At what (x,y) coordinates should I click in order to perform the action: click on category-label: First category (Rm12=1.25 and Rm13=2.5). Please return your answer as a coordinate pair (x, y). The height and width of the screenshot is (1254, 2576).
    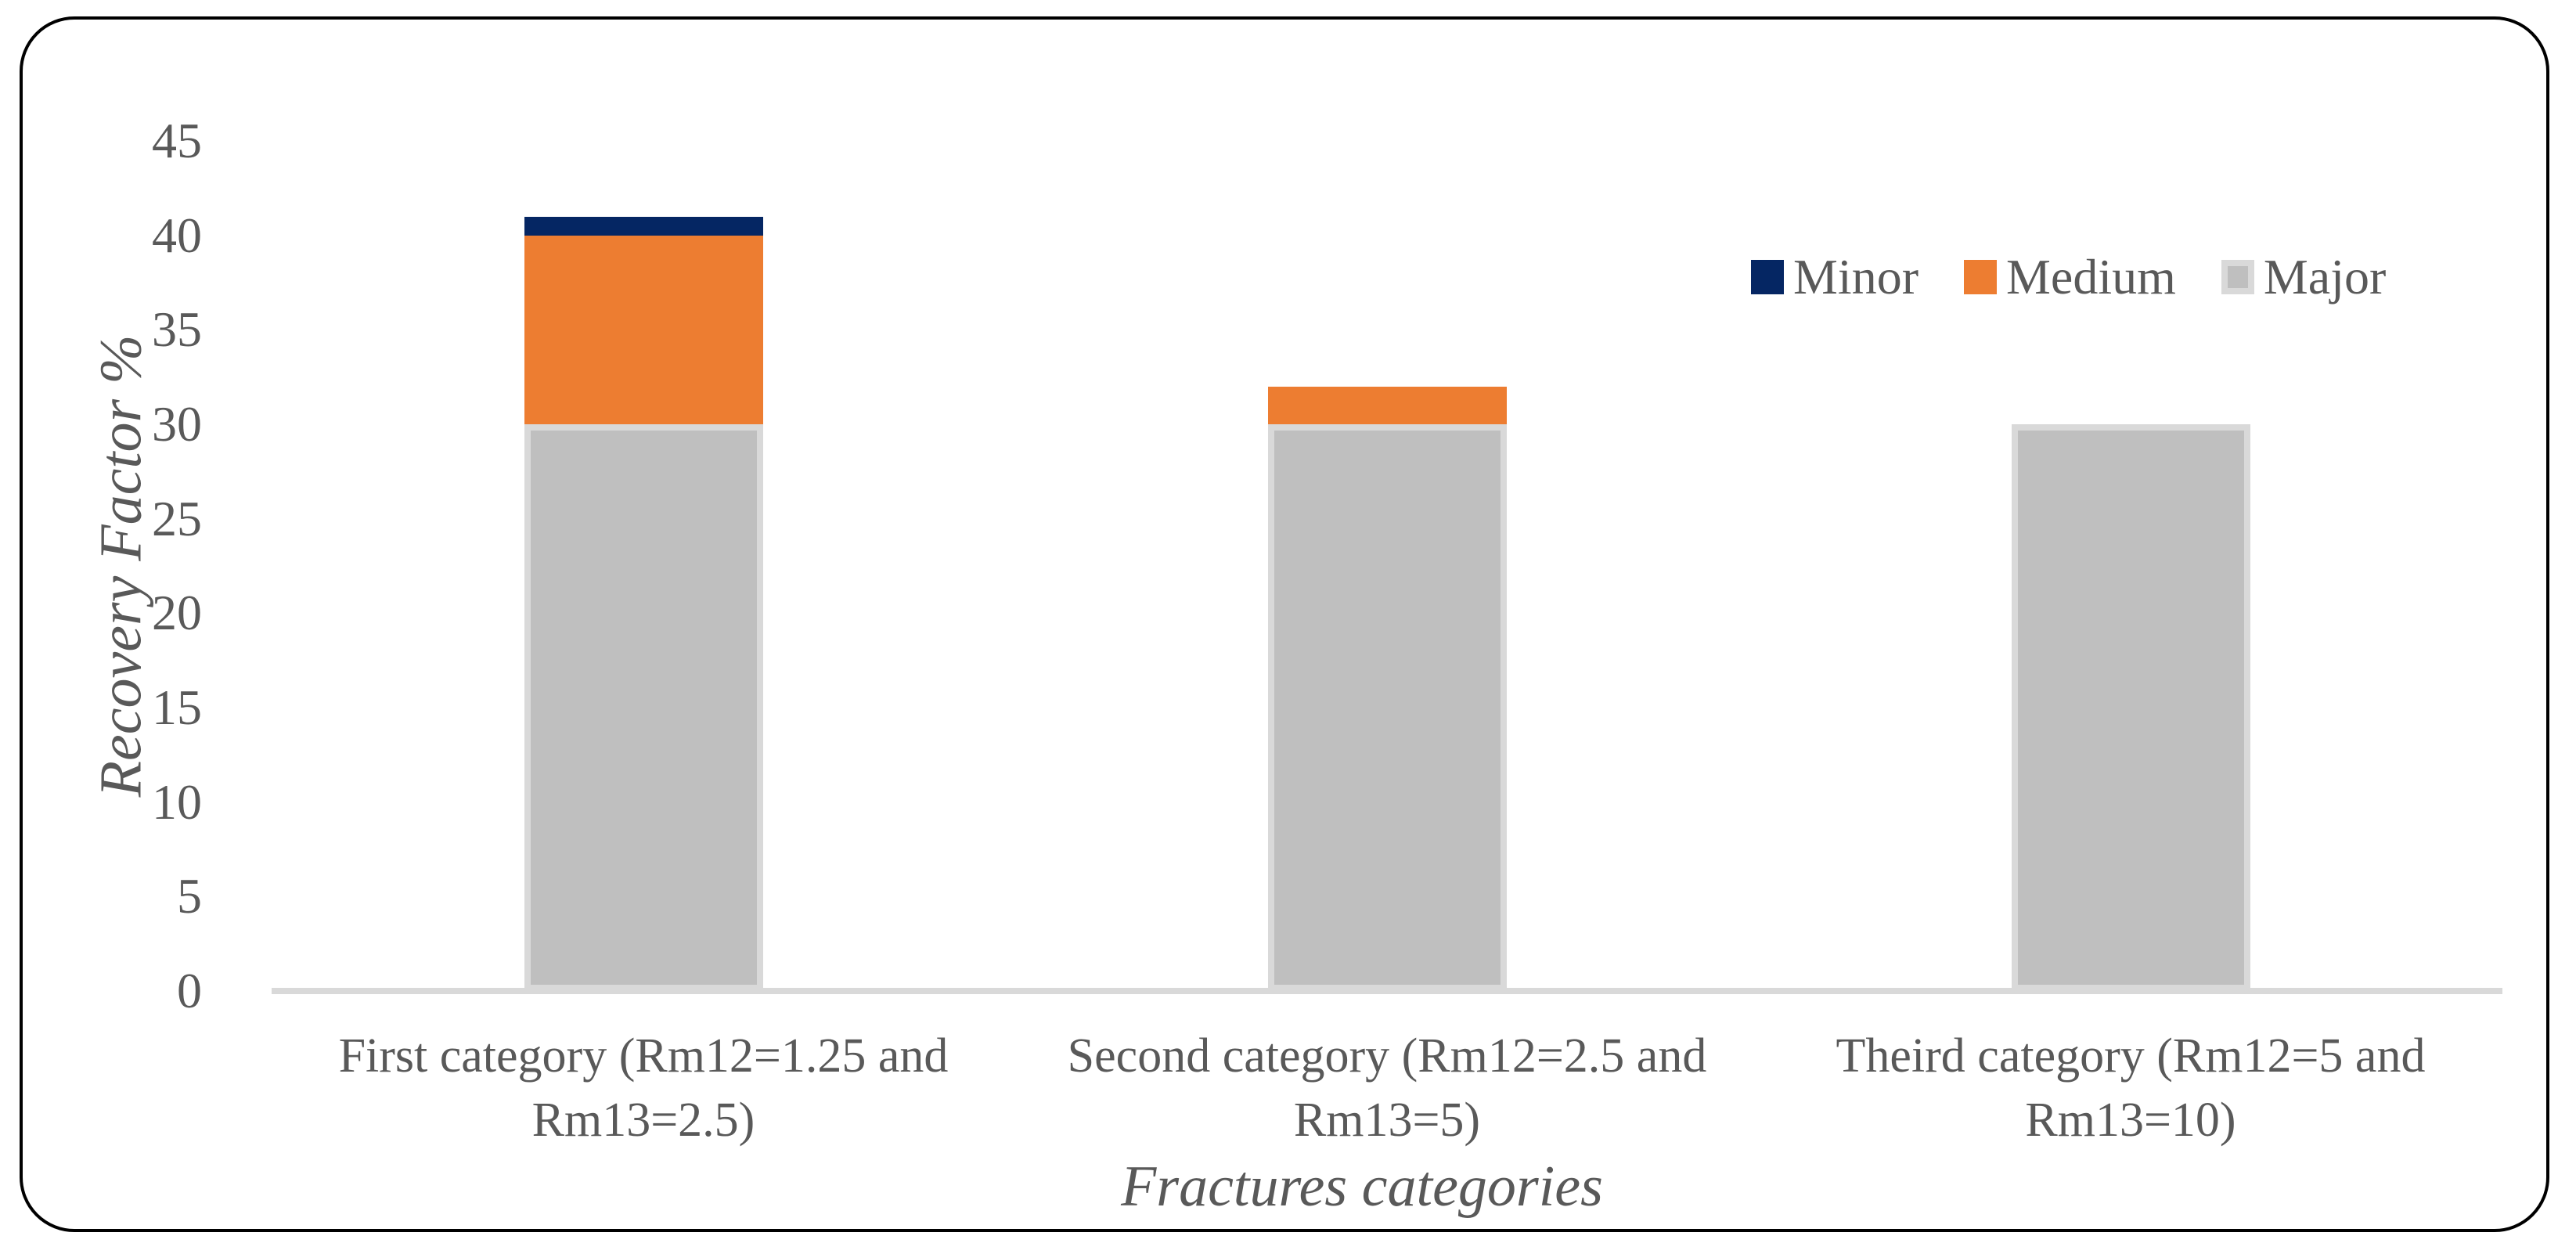
    Looking at the image, I should click on (643, 1088).